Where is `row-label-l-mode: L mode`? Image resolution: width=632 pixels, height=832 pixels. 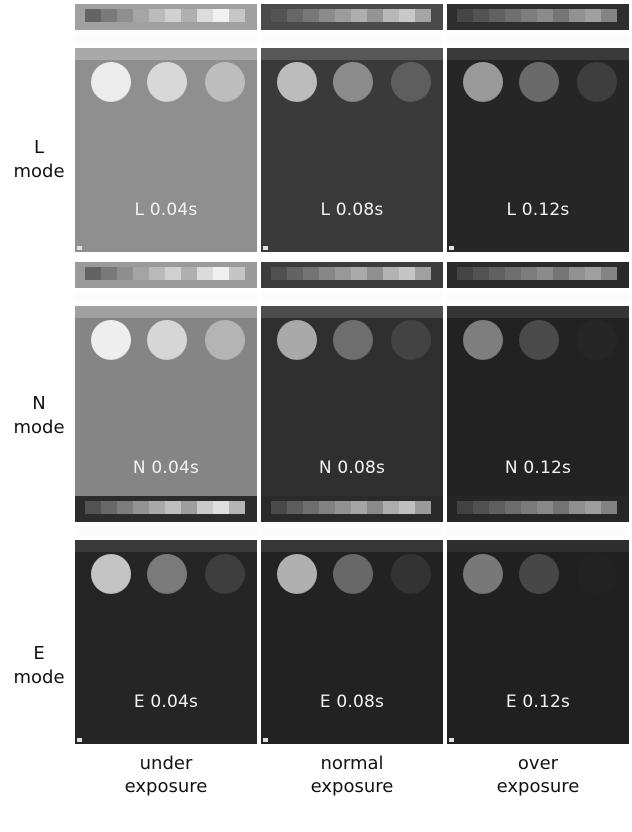
row-label-l-mode: L mode is located at coordinates (39, 160).